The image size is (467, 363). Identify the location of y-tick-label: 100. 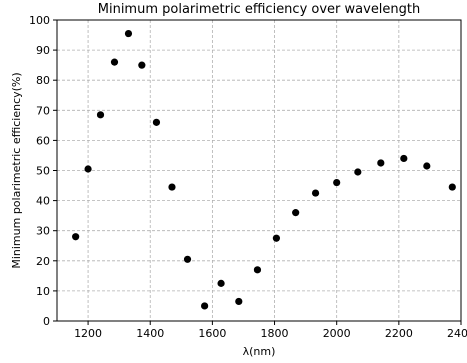
(39, 20).